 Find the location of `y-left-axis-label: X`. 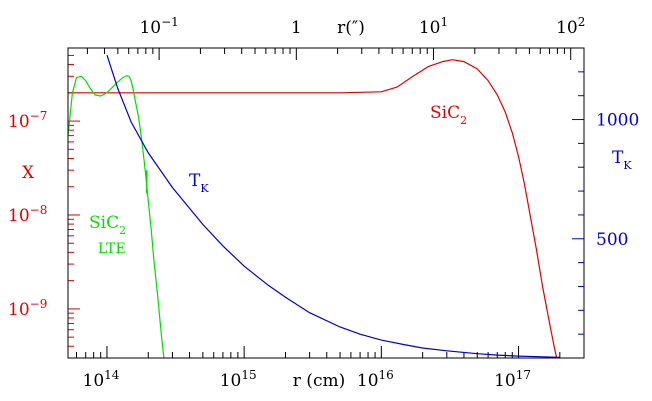

y-left-axis-label: X is located at coordinates (28, 173).